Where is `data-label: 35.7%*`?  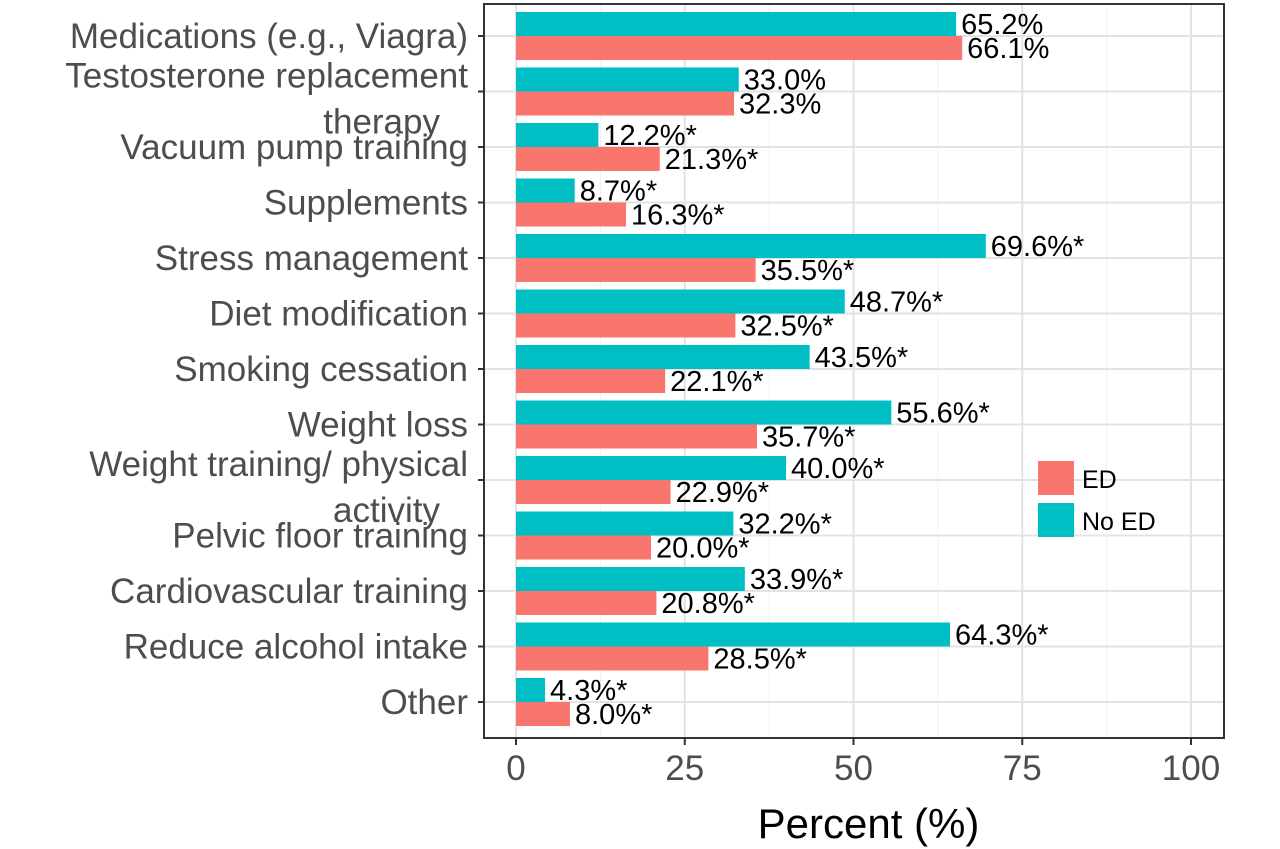 data-label: 35.7%* is located at coordinates (809, 438).